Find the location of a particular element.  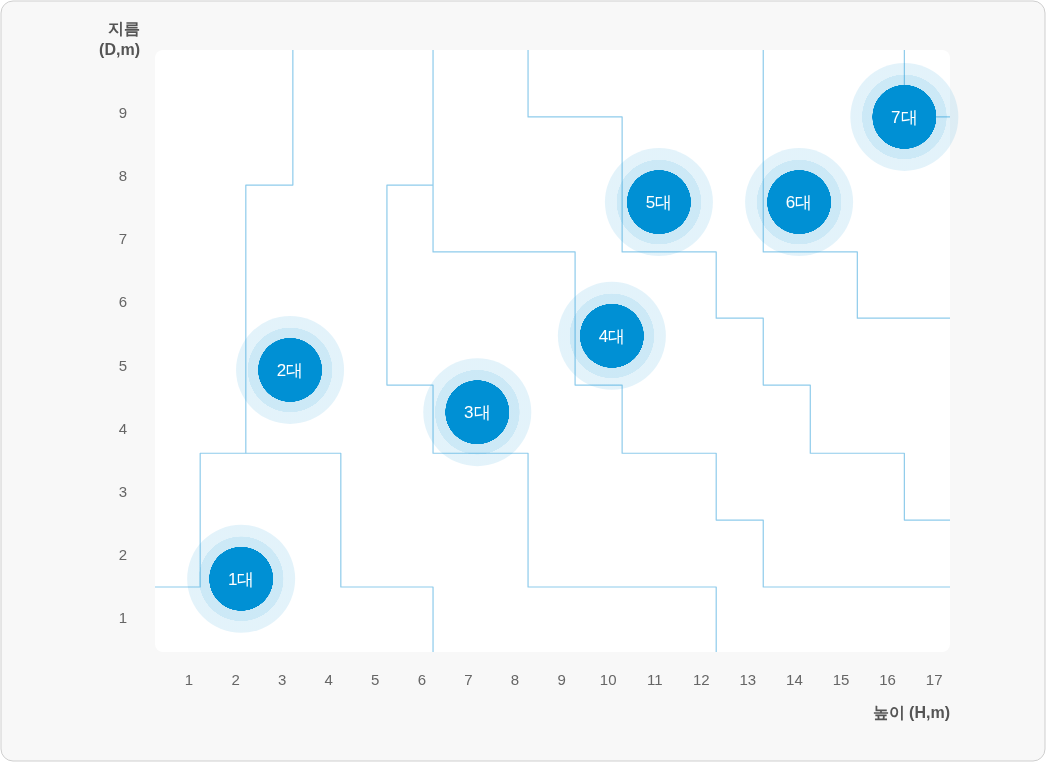

x-tick-label: 7 is located at coordinates (468, 679).